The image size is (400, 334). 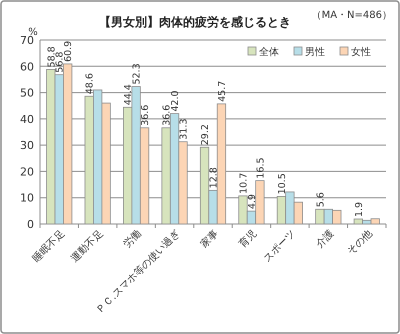 I want to click on data-label: 44.4, so click(x=128, y=95).